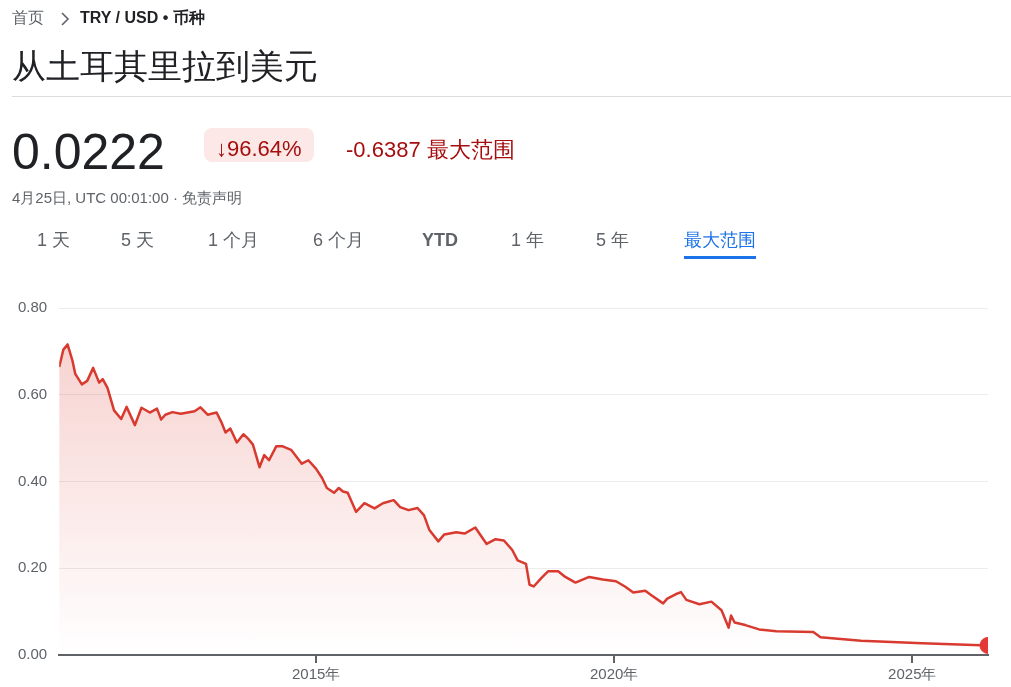 This screenshot has width=1011, height=687. What do you see at coordinates (259, 145) in the screenshot?
I see `text: ↓96.64%` at bounding box center [259, 145].